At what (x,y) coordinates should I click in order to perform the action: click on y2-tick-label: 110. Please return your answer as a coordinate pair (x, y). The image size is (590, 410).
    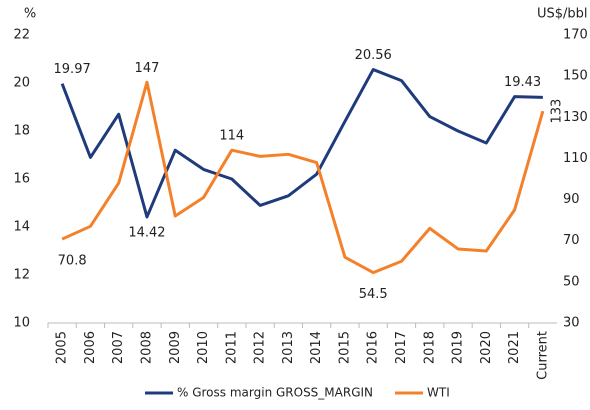
    Looking at the image, I should click on (575, 158).